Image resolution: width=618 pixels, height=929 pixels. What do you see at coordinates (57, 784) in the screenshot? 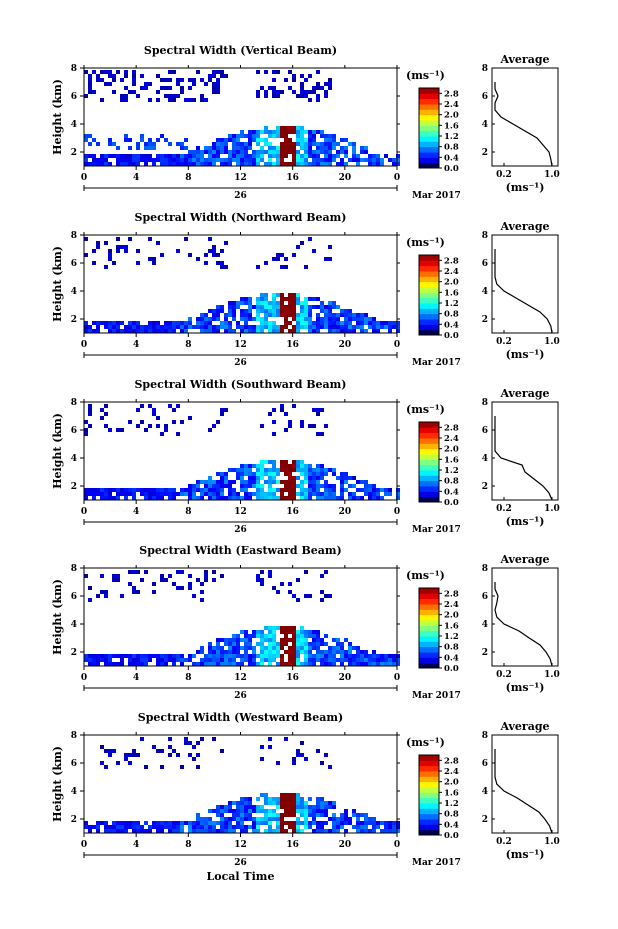
I see `y-axis-label: Height (km)` at bounding box center [57, 784].